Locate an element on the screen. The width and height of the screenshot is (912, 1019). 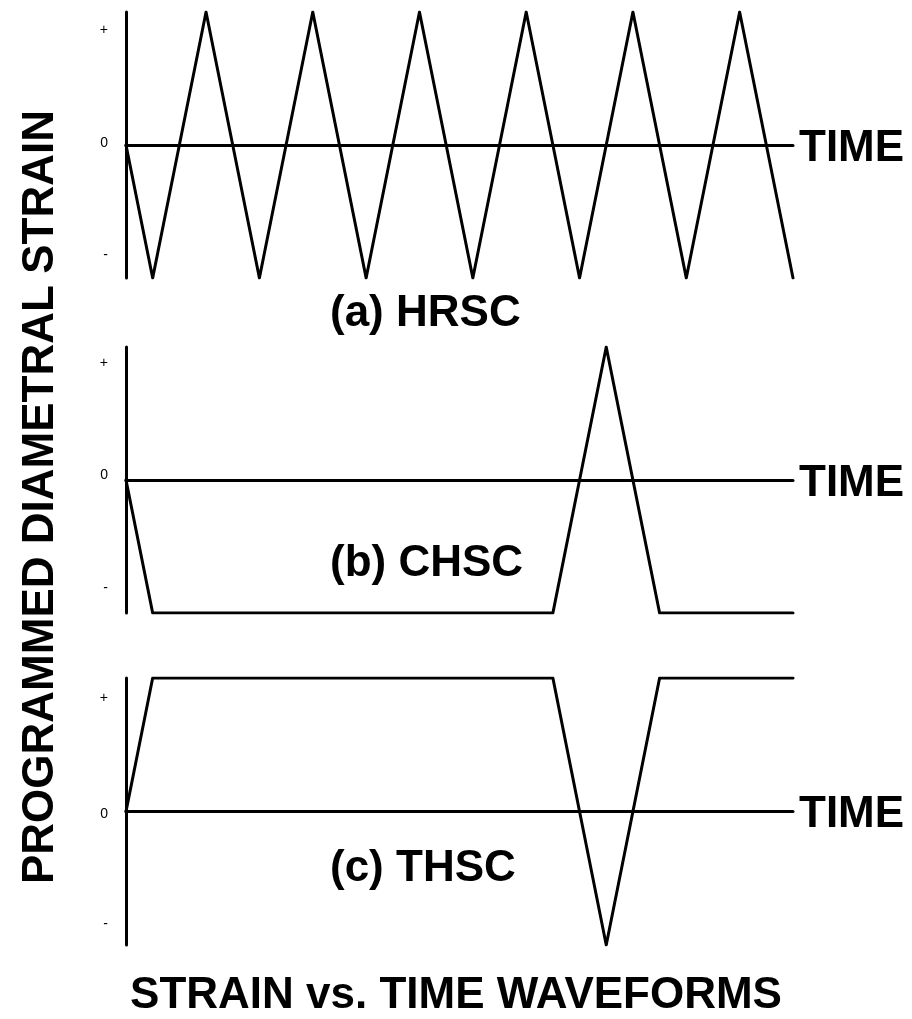
text: (b) CHSC is located at coordinates (427, 560).